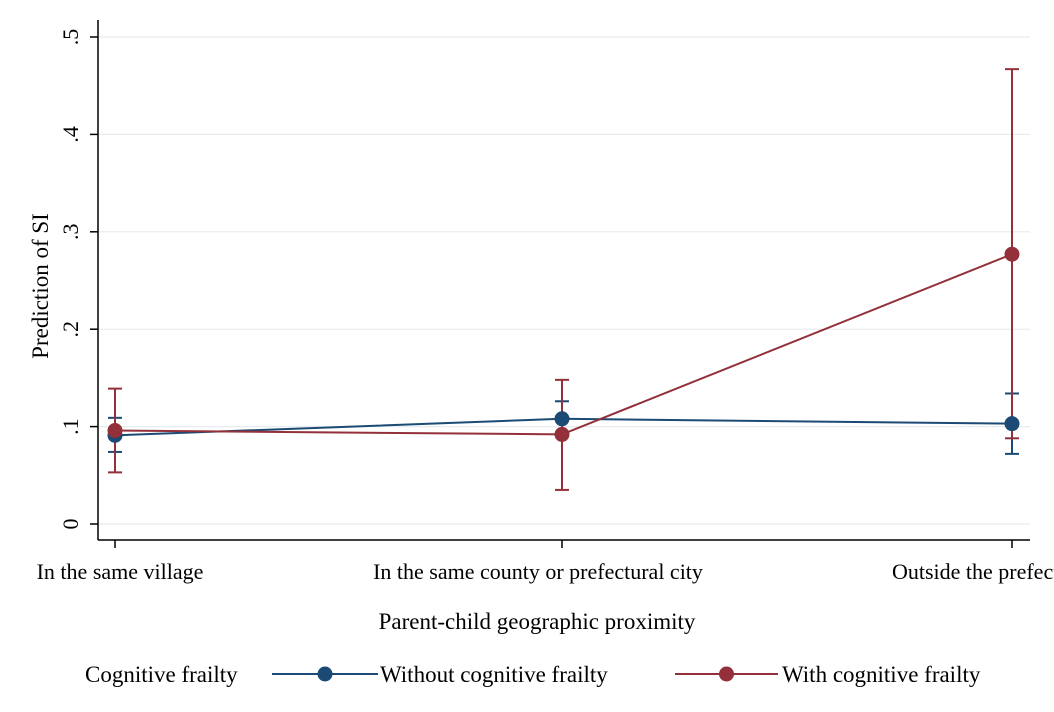  I want to click on x-tick-label: Outside the prefectural city, so click(973, 571).